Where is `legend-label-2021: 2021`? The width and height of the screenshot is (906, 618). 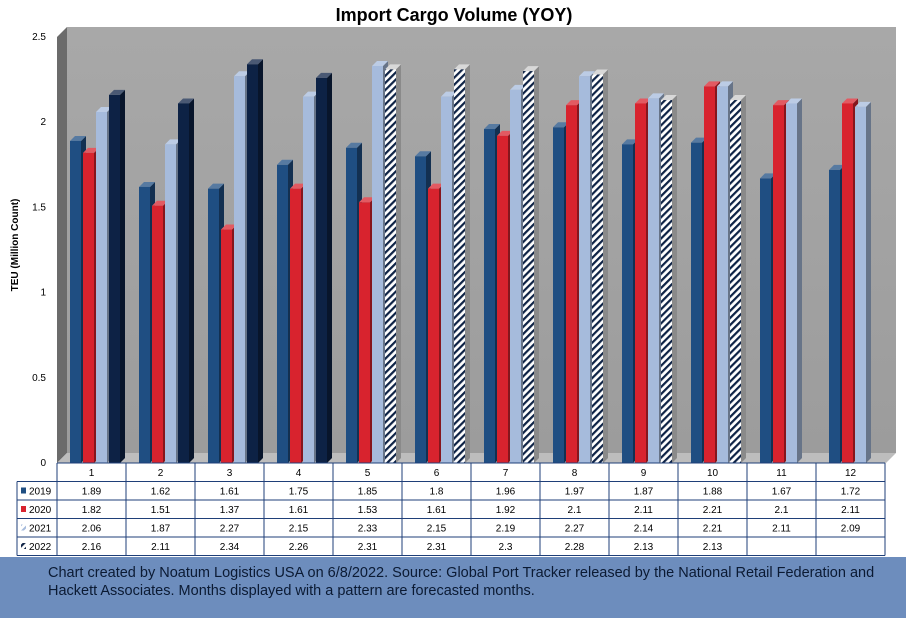 legend-label-2021: 2021 is located at coordinates (40, 529).